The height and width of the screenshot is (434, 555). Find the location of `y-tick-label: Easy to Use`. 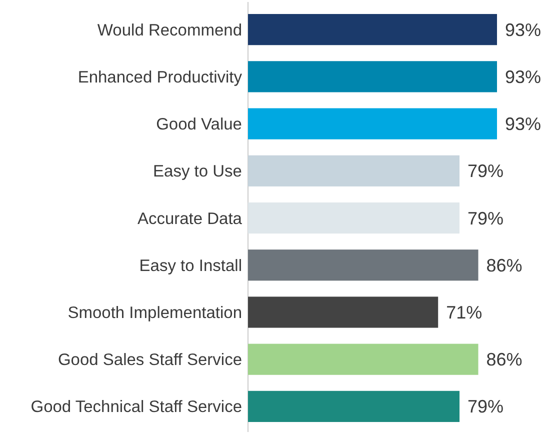

y-tick-label: Easy to Use is located at coordinates (197, 171).